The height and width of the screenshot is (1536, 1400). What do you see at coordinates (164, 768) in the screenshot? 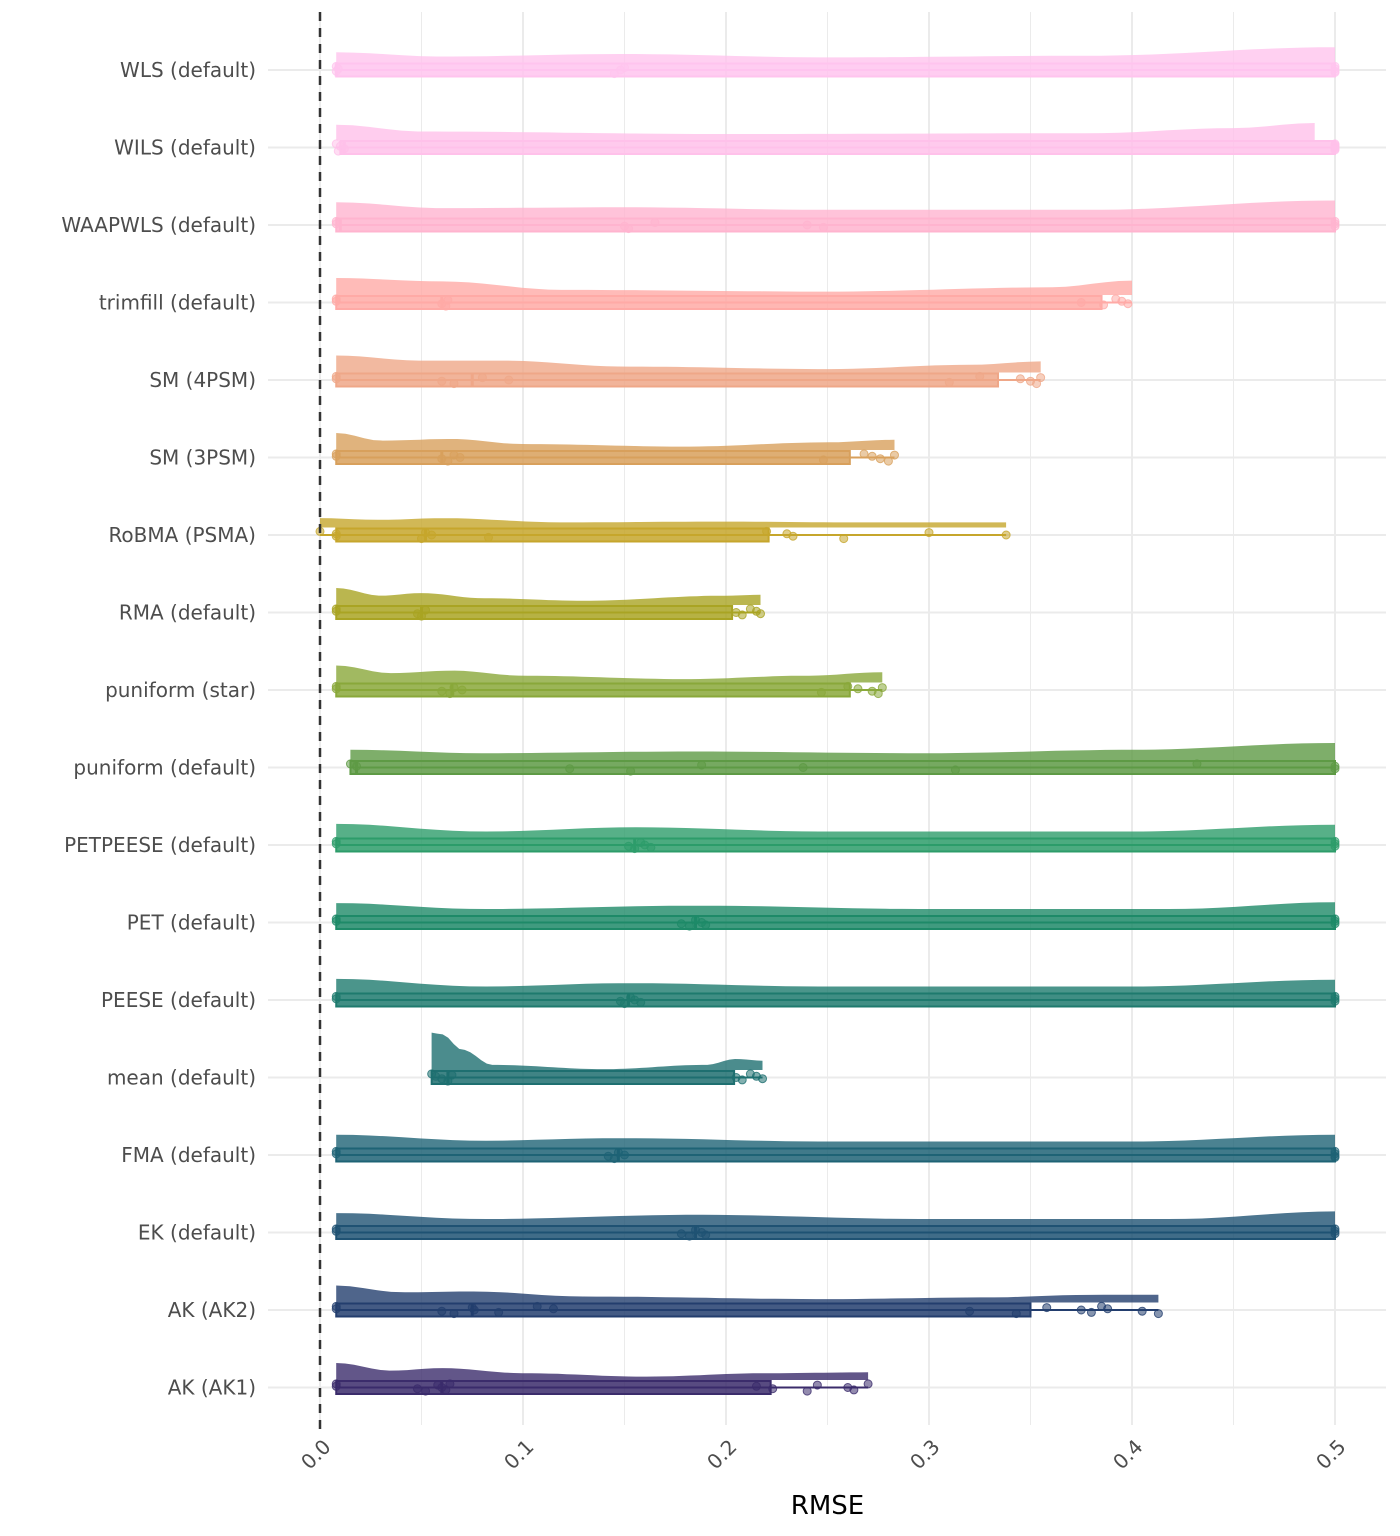
I see `y-axis-label: puniform (default)` at bounding box center [164, 768].